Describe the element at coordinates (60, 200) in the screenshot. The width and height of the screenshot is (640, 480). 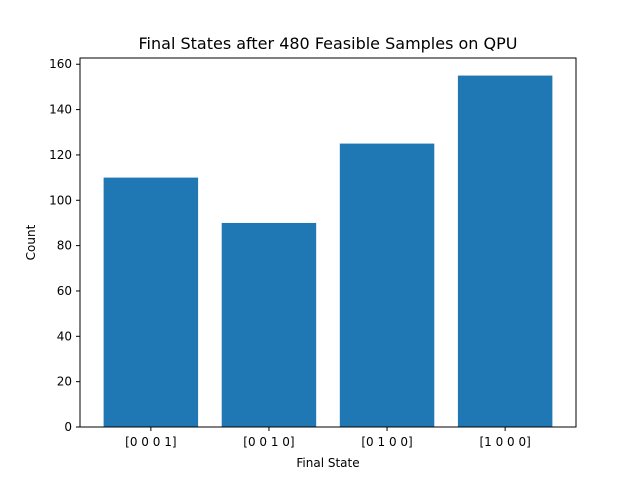
I see `y-tick-label-5: 100` at that location.